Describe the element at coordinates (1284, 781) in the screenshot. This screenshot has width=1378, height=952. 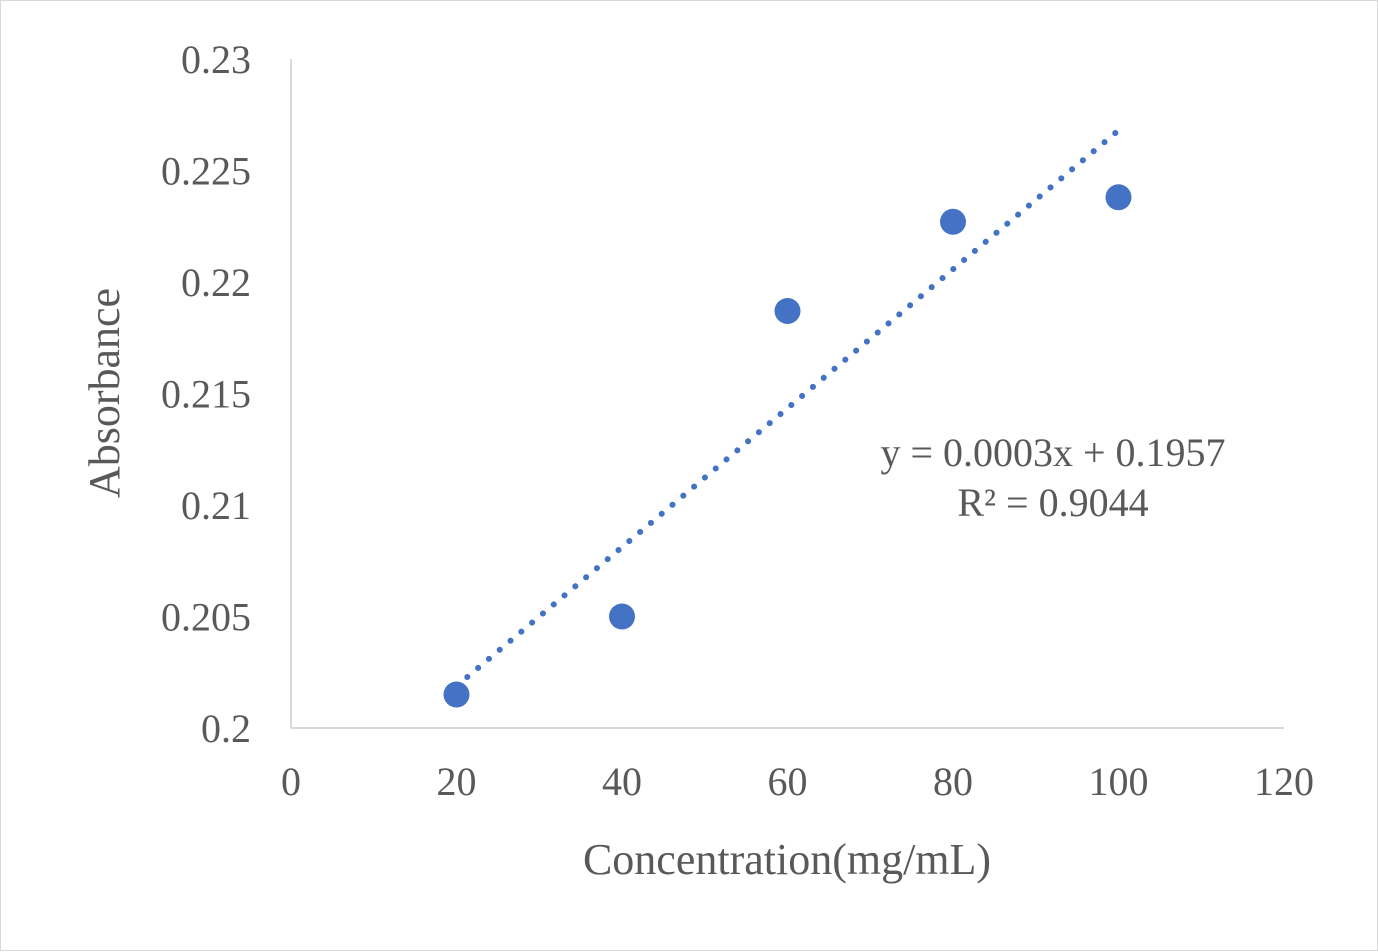
I see `x-tick-label: 120` at that location.